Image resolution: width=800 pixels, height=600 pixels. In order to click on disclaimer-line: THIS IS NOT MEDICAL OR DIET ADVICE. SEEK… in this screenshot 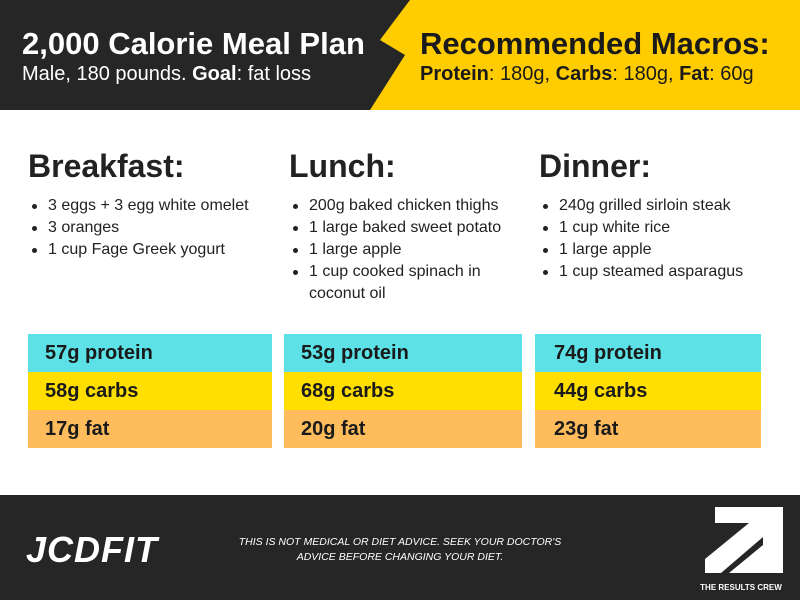, I will do `click(400, 542)`.